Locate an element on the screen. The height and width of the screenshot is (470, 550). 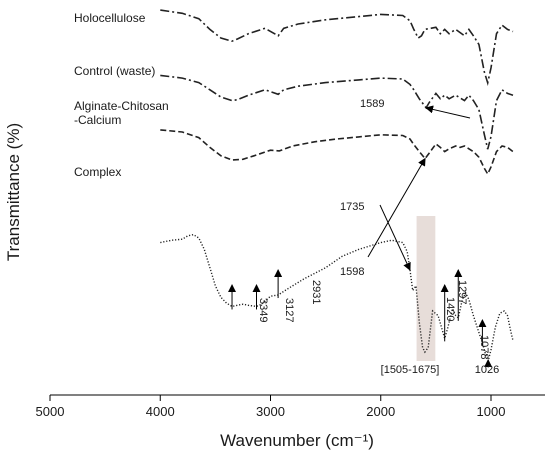
series-label: Holocellulose is located at coordinates (110, 18).